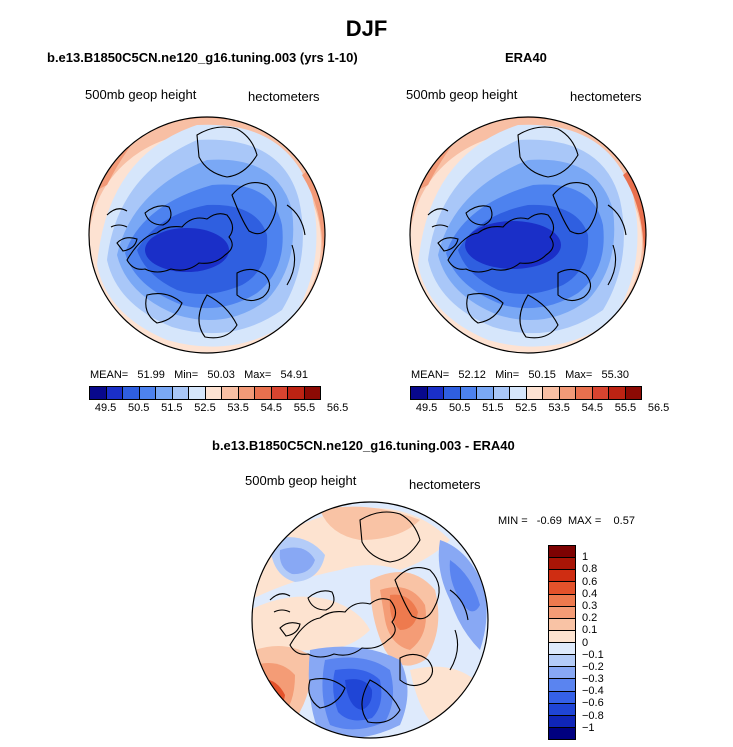 The height and width of the screenshot is (747, 733). Describe the element at coordinates (590, 581) in the screenshot. I see `colorbar-tick-label: 0.6` at that location.